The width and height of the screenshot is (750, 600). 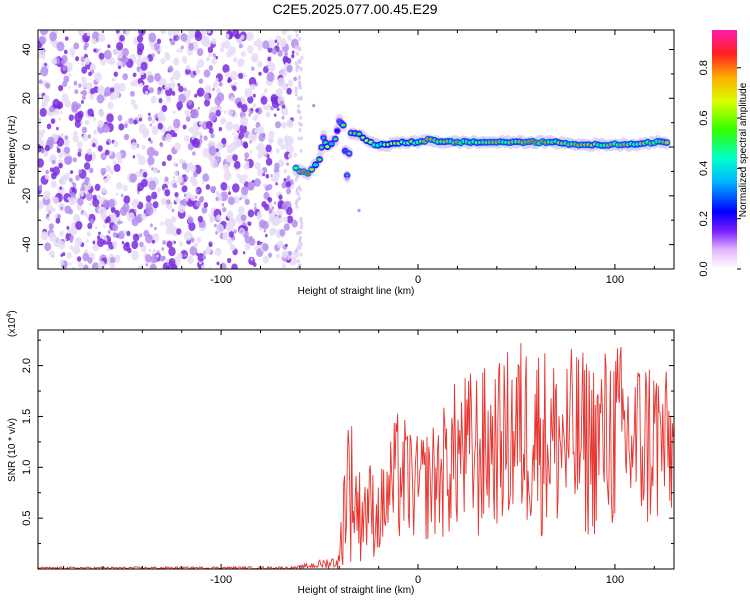 What do you see at coordinates (704, 117) in the screenshot?
I see `colorbar-tick-label: 0.6` at bounding box center [704, 117].